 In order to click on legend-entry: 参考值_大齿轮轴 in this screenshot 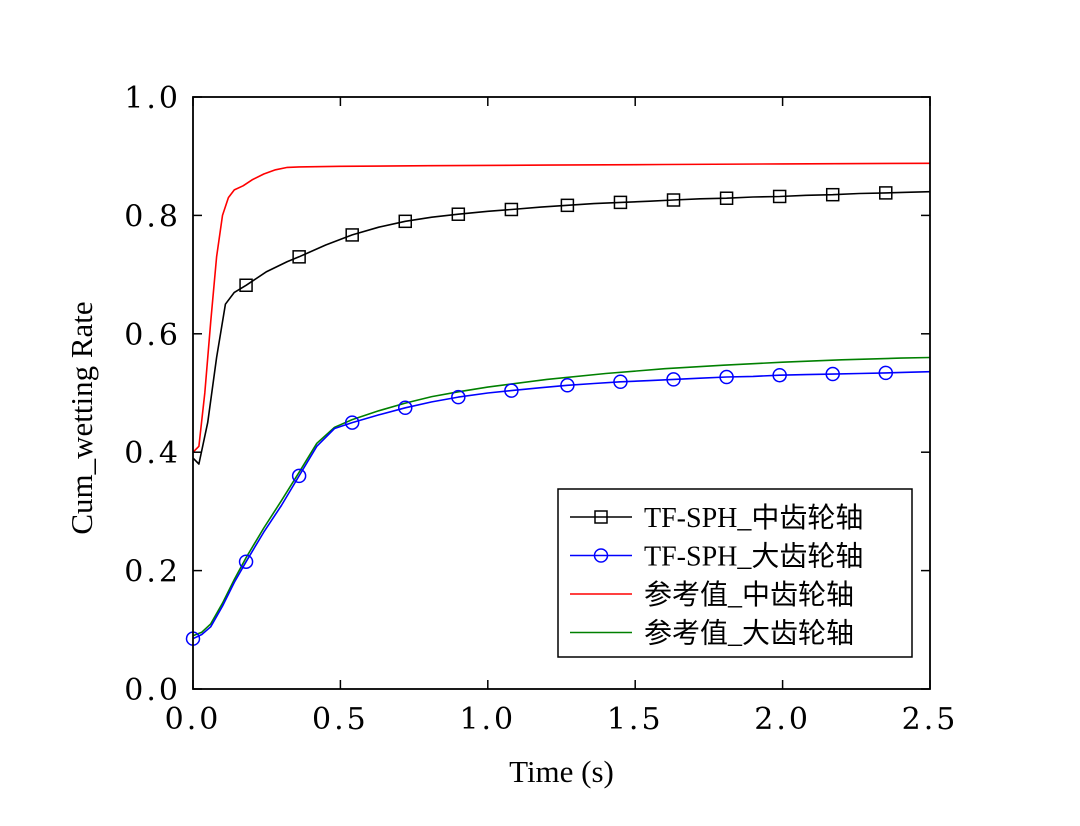, I will do `click(712, 634)`.